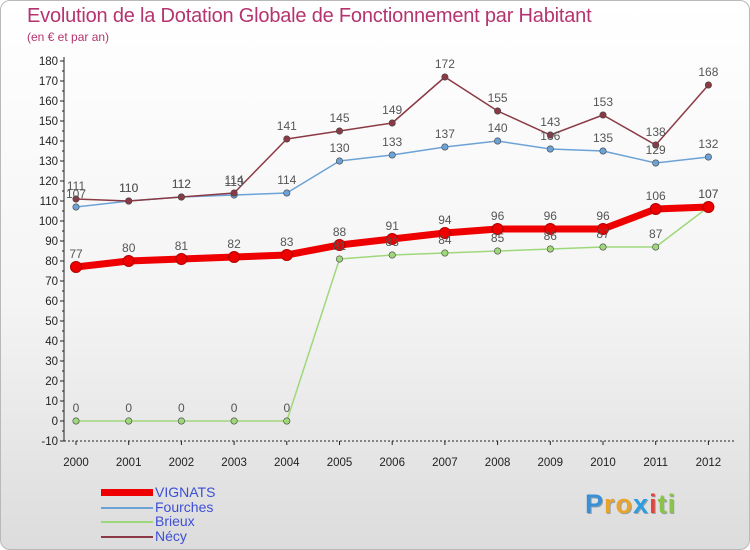 The height and width of the screenshot is (550, 750). What do you see at coordinates (595, 504) in the screenshot?
I see `logo-letter: P` at bounding box center [595, 504].